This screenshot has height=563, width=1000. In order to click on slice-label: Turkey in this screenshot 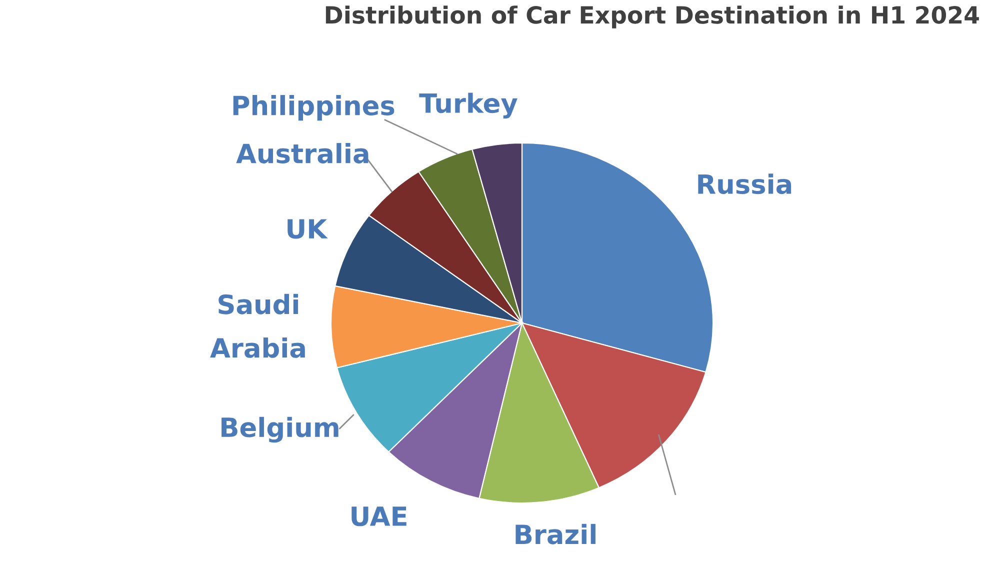, I will do `click(468, 105)`.